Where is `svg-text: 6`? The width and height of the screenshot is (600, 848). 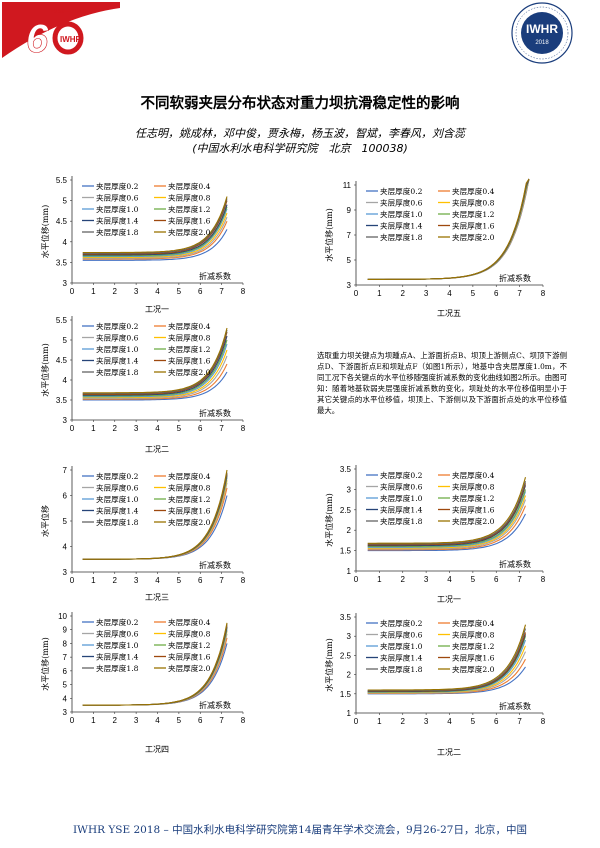
svg-text: 6 is located at coordinates (37, 37).